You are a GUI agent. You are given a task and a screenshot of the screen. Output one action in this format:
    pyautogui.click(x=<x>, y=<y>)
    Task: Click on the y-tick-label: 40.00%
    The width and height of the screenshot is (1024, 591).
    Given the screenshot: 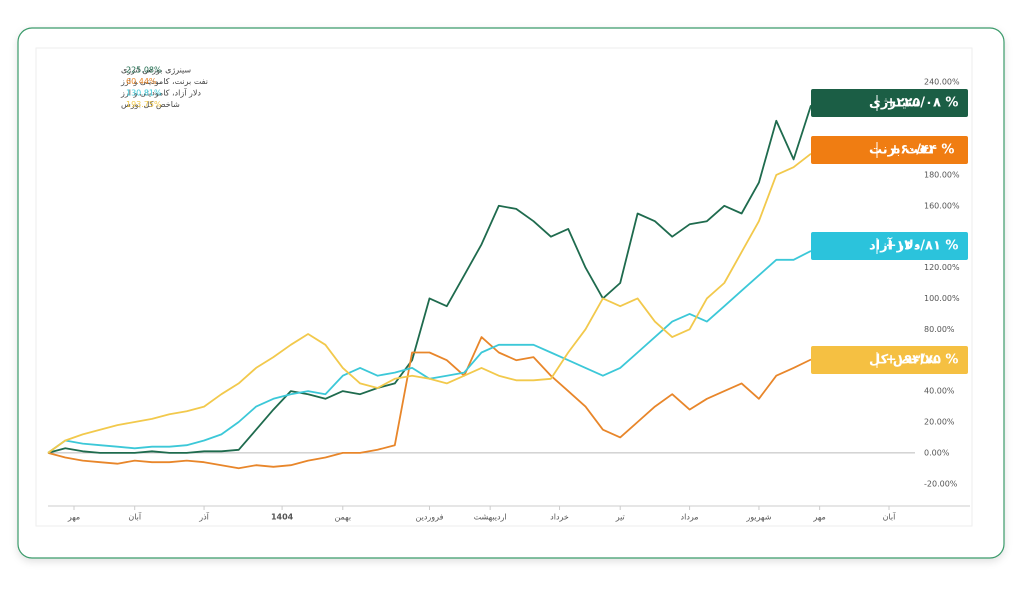 What is the action you would take?
    pyautogui.click(x=939, y=391)
    